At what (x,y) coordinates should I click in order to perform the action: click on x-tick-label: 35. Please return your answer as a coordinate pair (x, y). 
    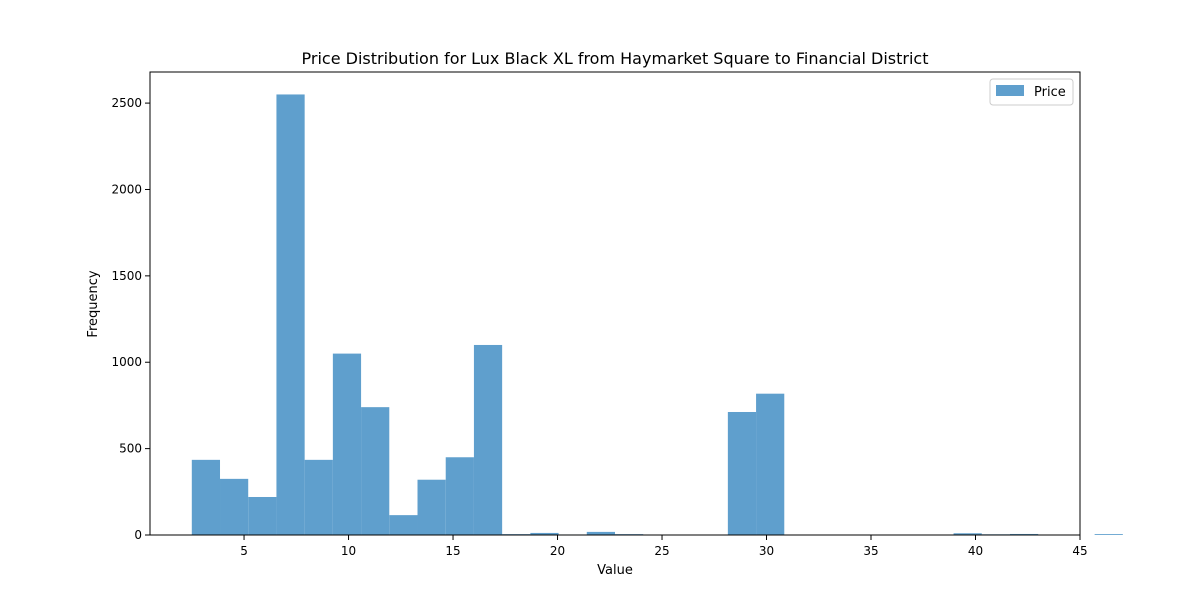
    Looking at the image, I should click on (870, 551).